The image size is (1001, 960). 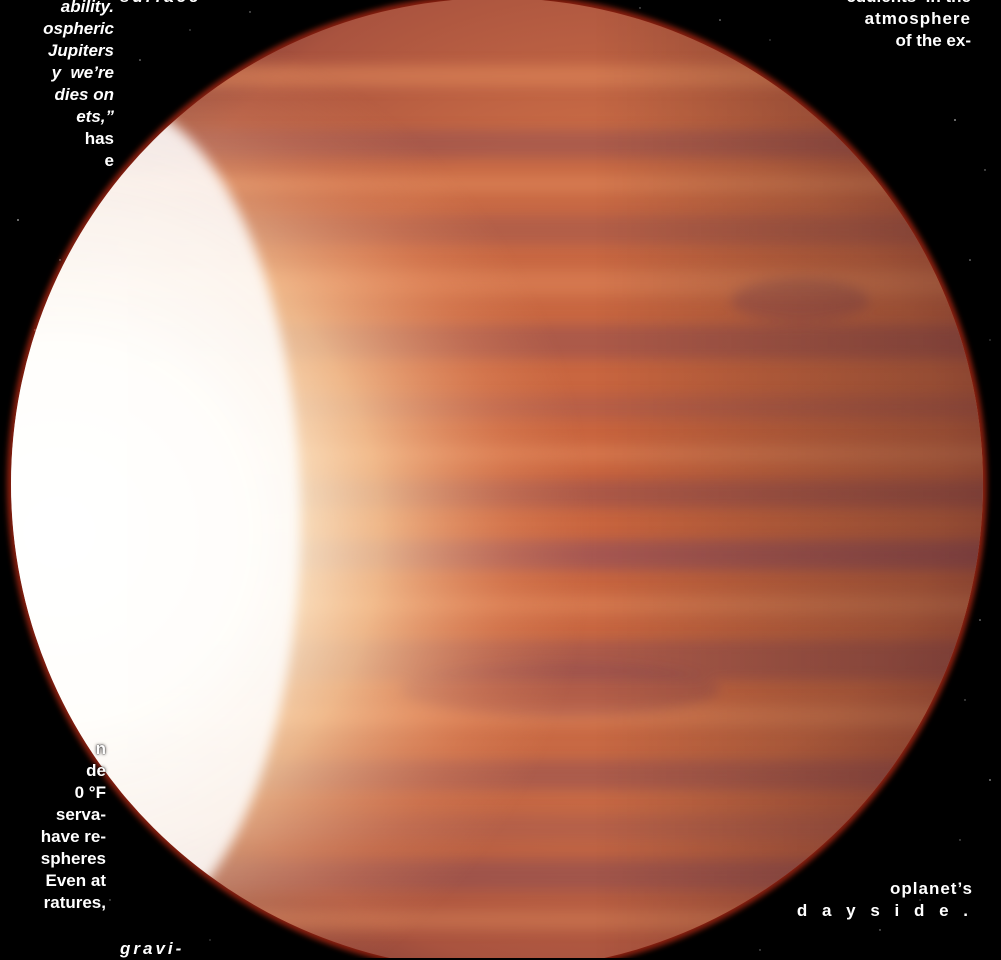 I want to click on text-line: serva-, so click(x=80, y=814).